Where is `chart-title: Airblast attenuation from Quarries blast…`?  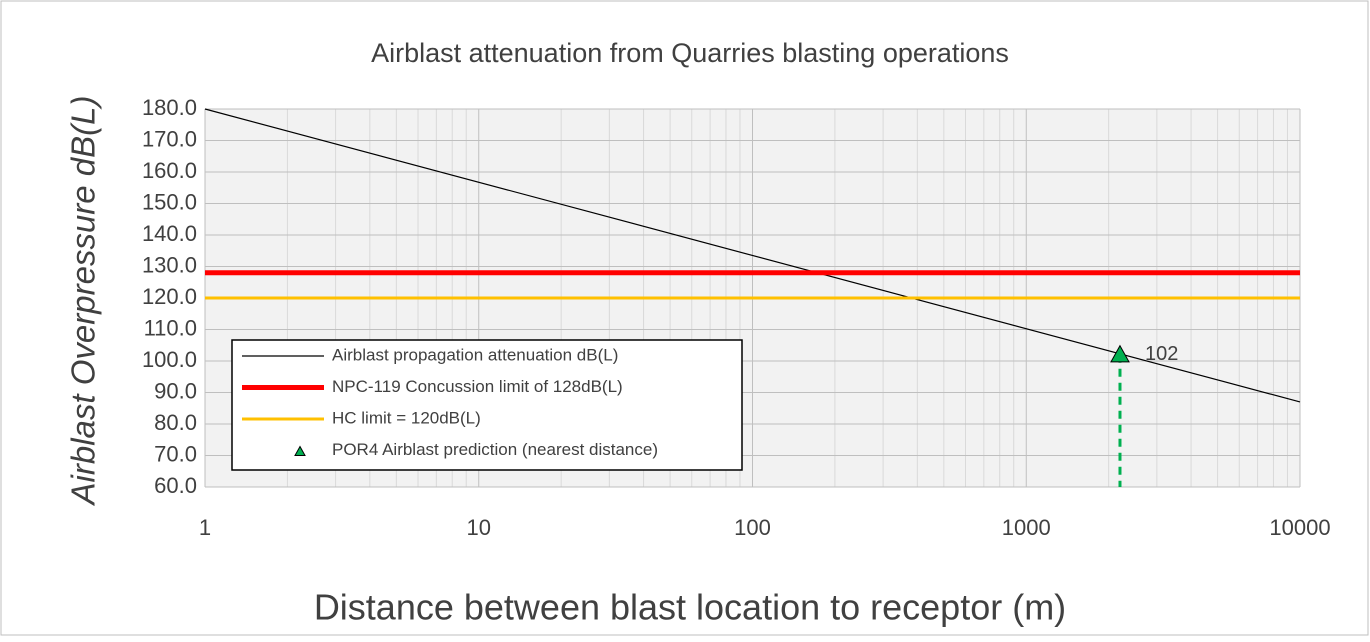 chart-title: Airblast attenuation from Quarries blast… is located at coordinates (690, 53).